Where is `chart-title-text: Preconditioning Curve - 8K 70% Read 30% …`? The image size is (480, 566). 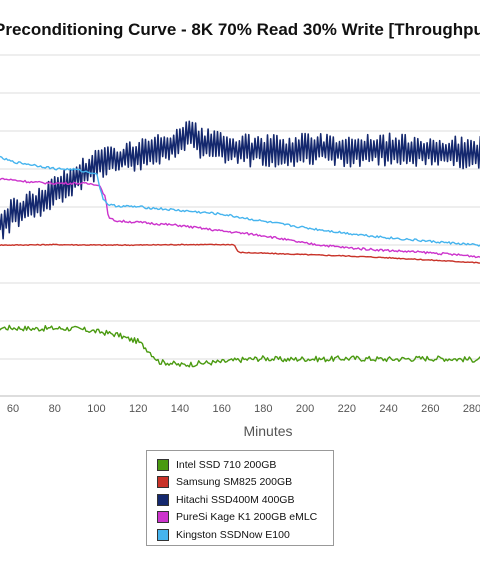
chart-title-text: Preconditioning Curve - 8K 70% Read 30% … is located at coordinates (240, 29).